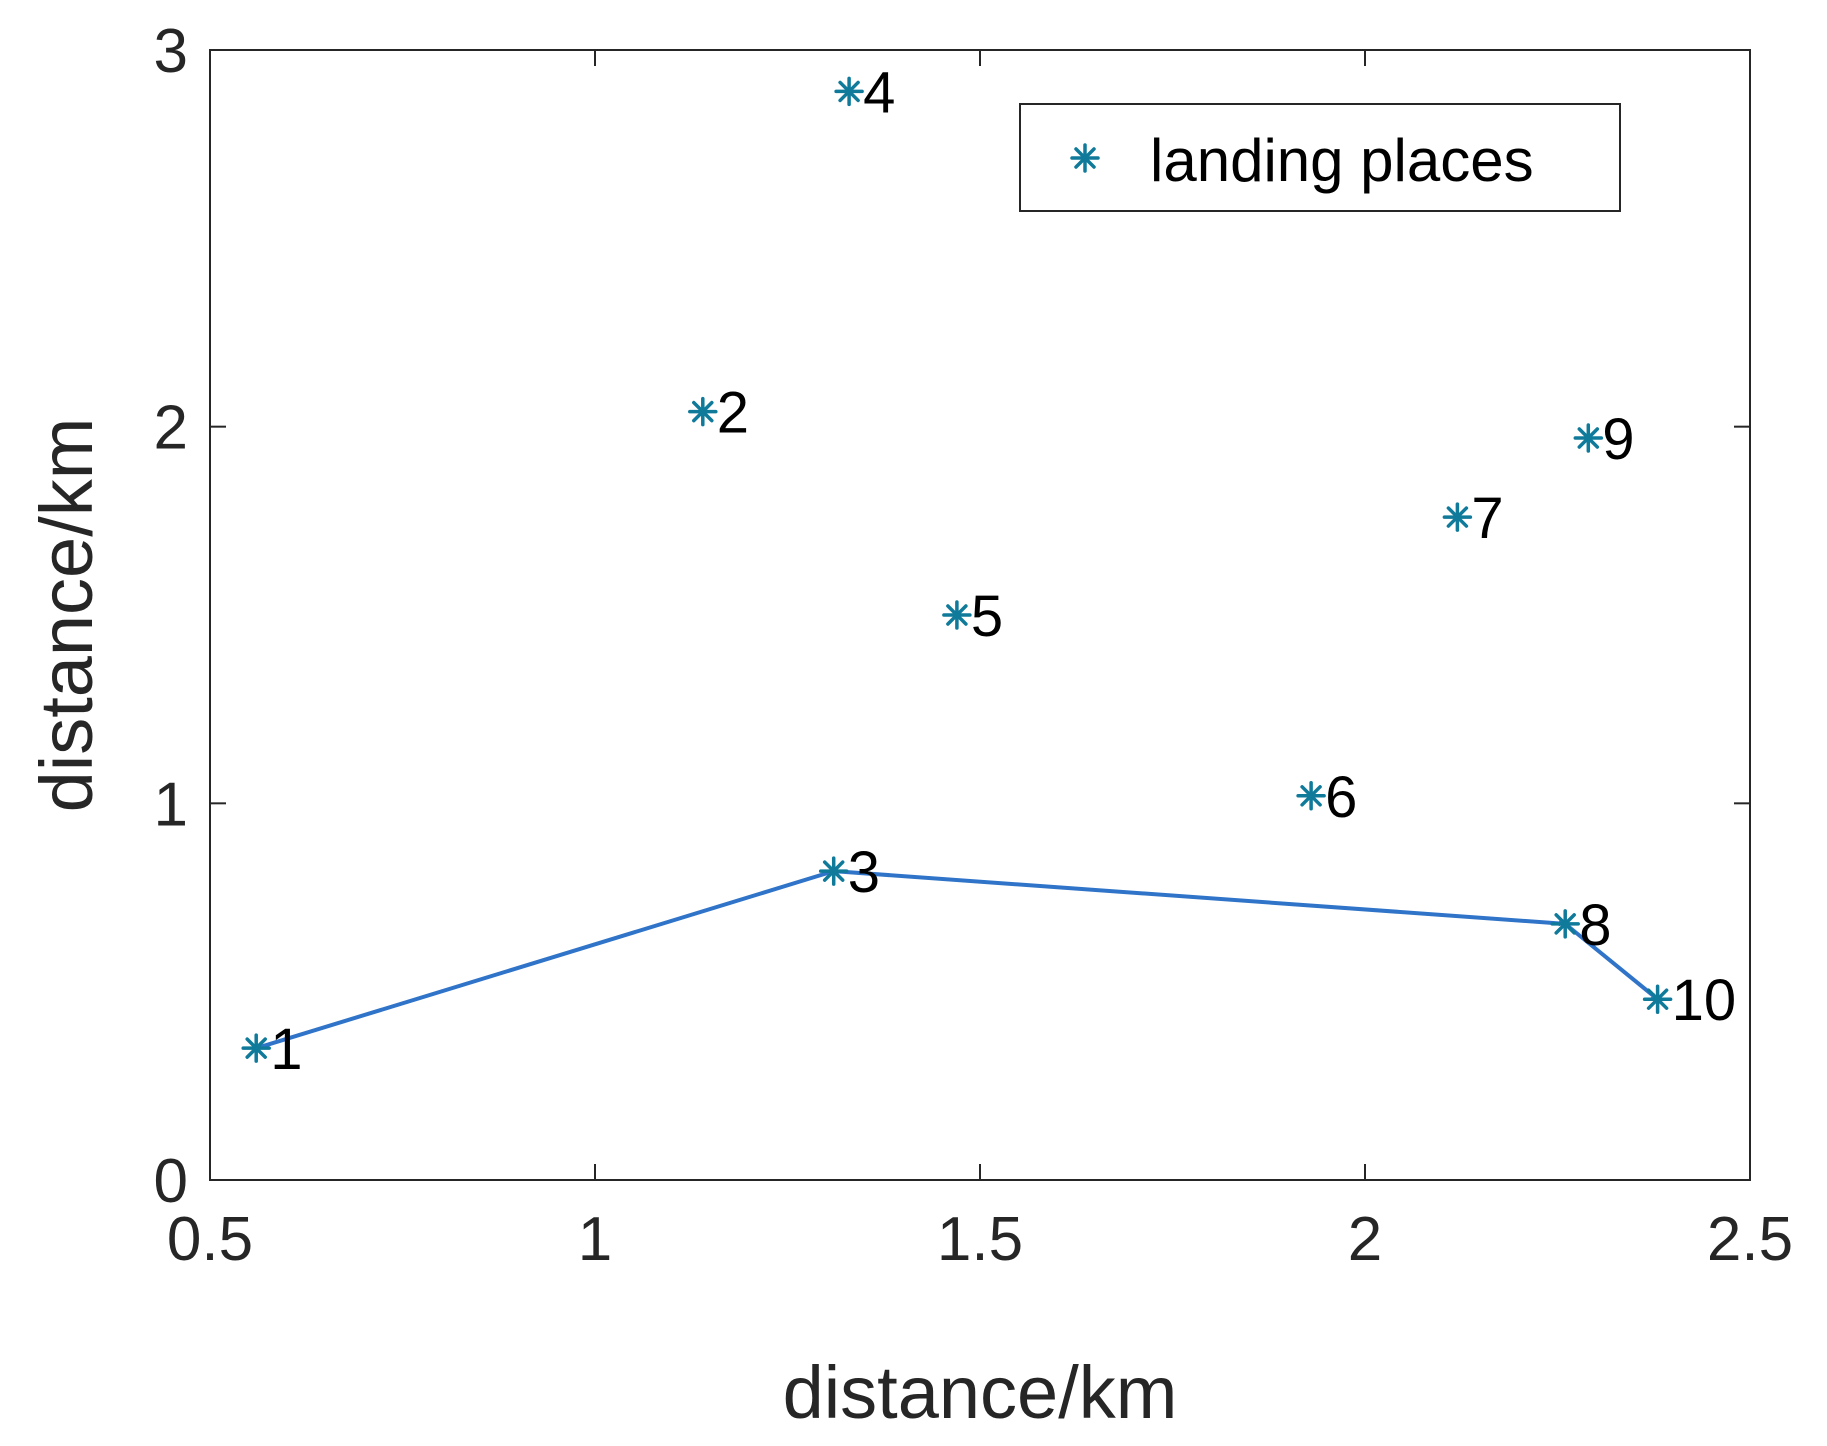 Image resolution: width=1827 pixels, height=1446 pixels. What do you see at coordinates (171, 51) in the screenshot?
I see `y-tick-label: 3` at bounding box center [171, 51].